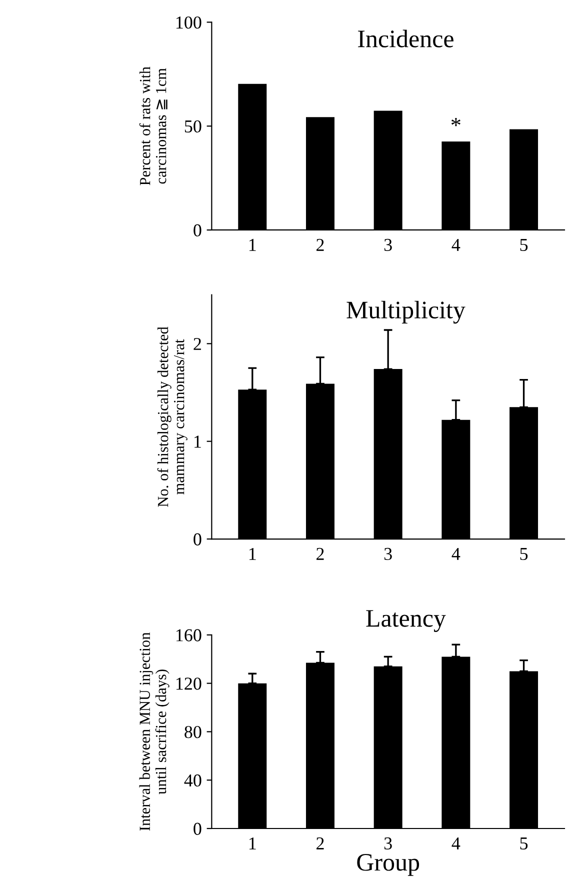  Describe the element at coordinates (388, 865) in the screenshot. I see `x-axis-title: Group` at that location.